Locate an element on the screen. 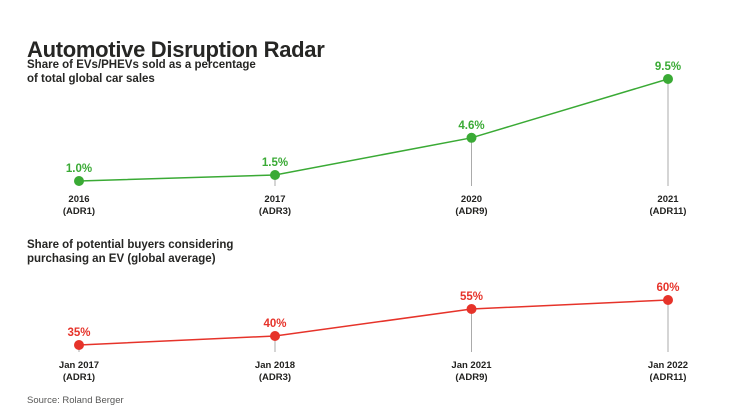 The height and width of the screenshot is (419, 746). page-title: Automotive Disruption Radar is located at coordinates (176, 49).